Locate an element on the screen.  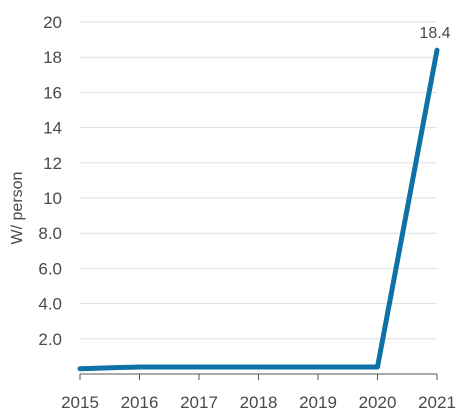
x-tick-label-1: 2016 is located at coordinates (140, 402).